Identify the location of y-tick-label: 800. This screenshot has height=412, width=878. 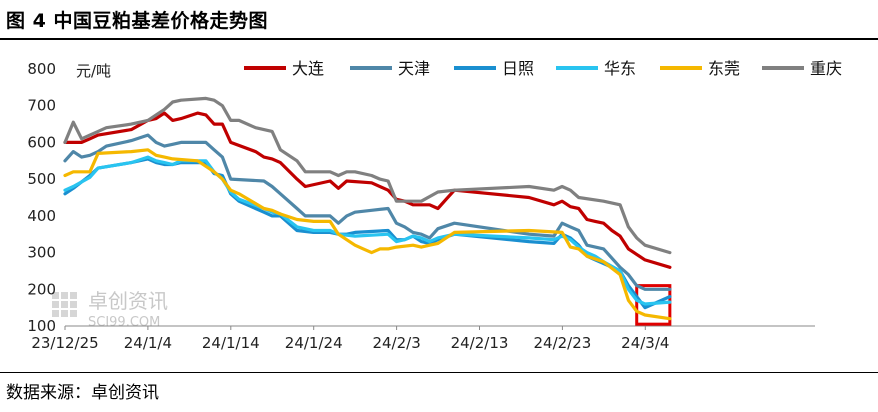
(41, 69).